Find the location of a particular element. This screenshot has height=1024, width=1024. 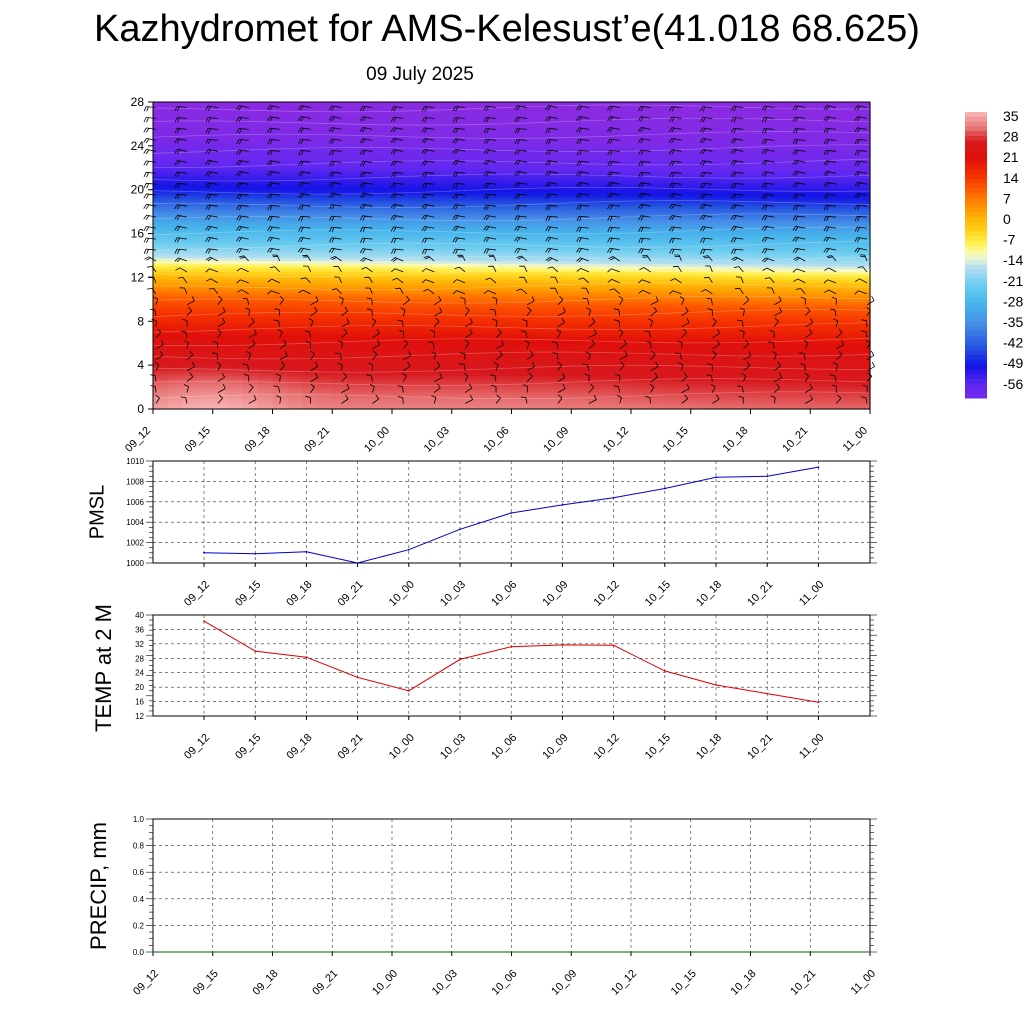

precip-minor-ticks is located at coordinates (511, 885).